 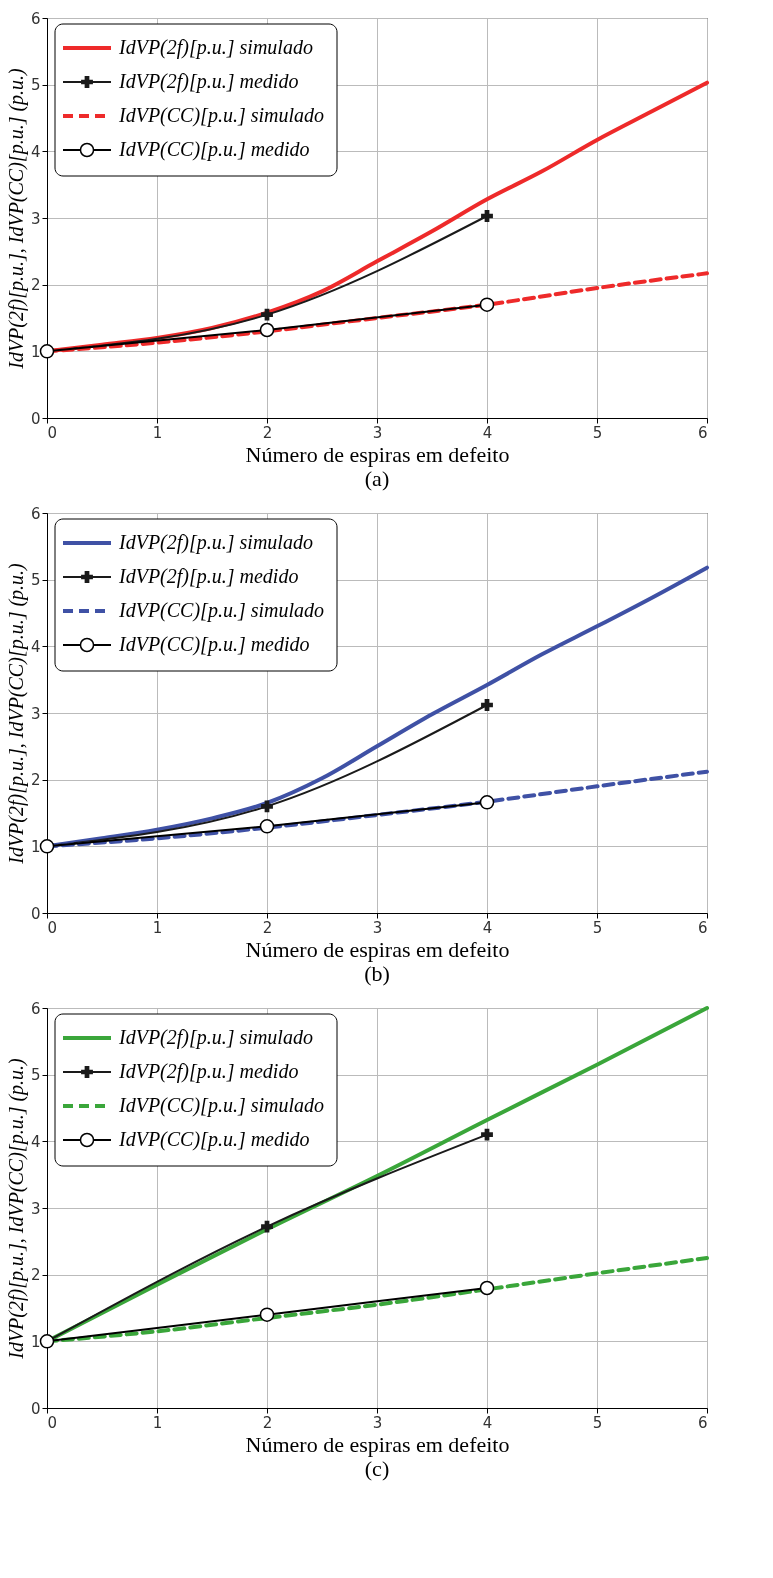 I want to click on text: (a), so click(x=377, y=478).